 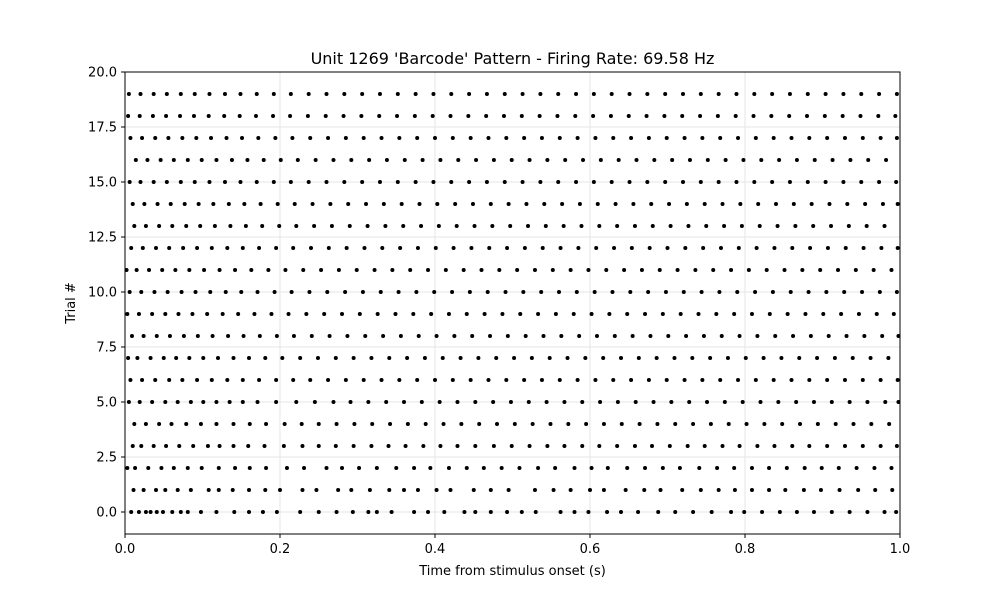 I want to click on y-tick-label: 7.5, so click(x=106, y=348).